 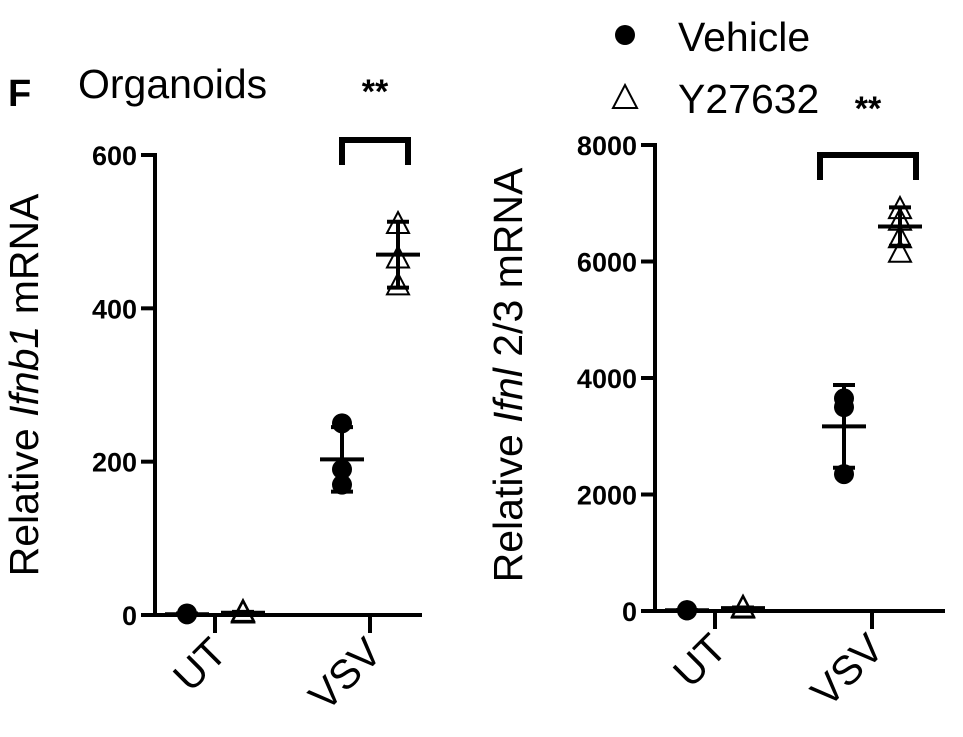 What do you see at coordinates (114, 463) in the screenshot?
I see `y-tick-label: 200` at bounding box center [114, 463].